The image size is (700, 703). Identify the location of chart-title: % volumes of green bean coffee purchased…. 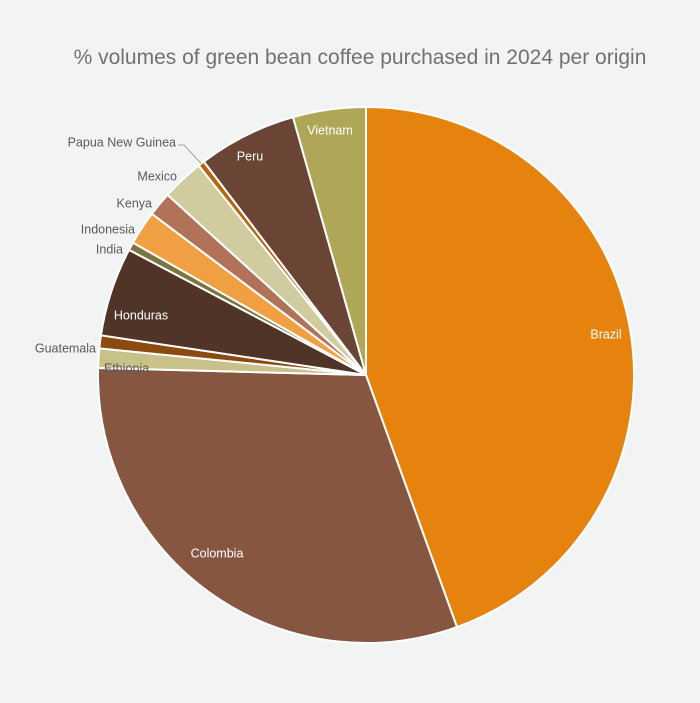
(360, 57).